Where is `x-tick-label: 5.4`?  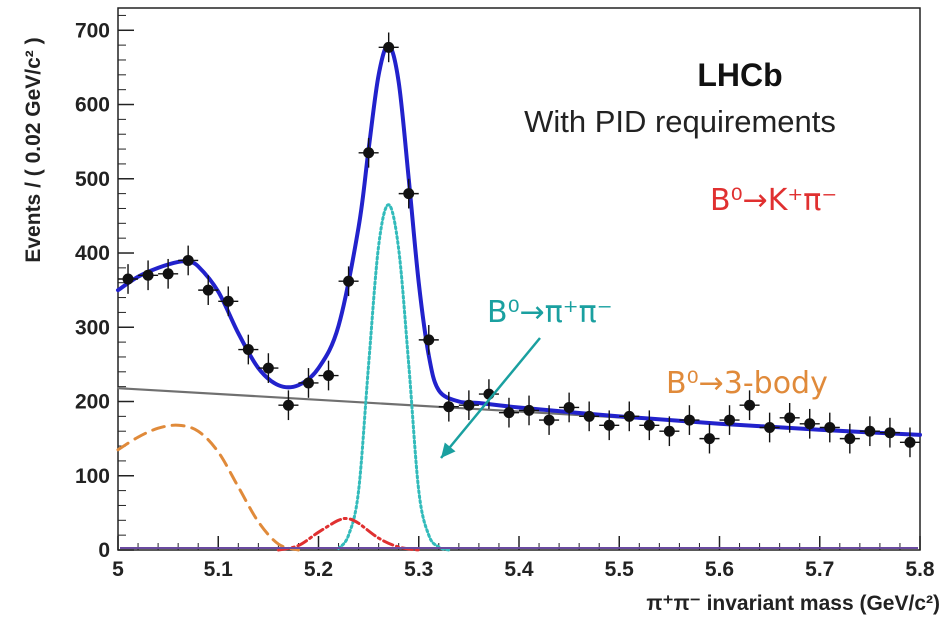 x-tick-label: 5.4 is located at coordinates (519, 569).